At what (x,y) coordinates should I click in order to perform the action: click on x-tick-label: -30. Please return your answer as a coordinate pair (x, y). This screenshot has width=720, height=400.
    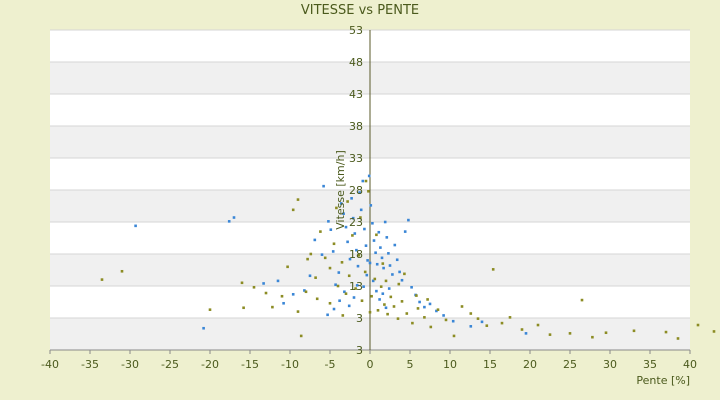
    Looking at the image, I should click on (130, 364).